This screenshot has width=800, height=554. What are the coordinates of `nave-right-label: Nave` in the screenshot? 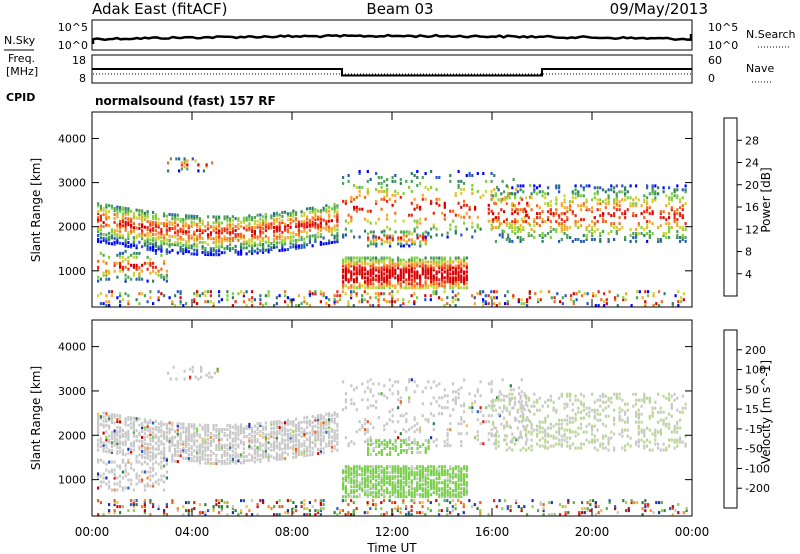 It's located at (760, 68).